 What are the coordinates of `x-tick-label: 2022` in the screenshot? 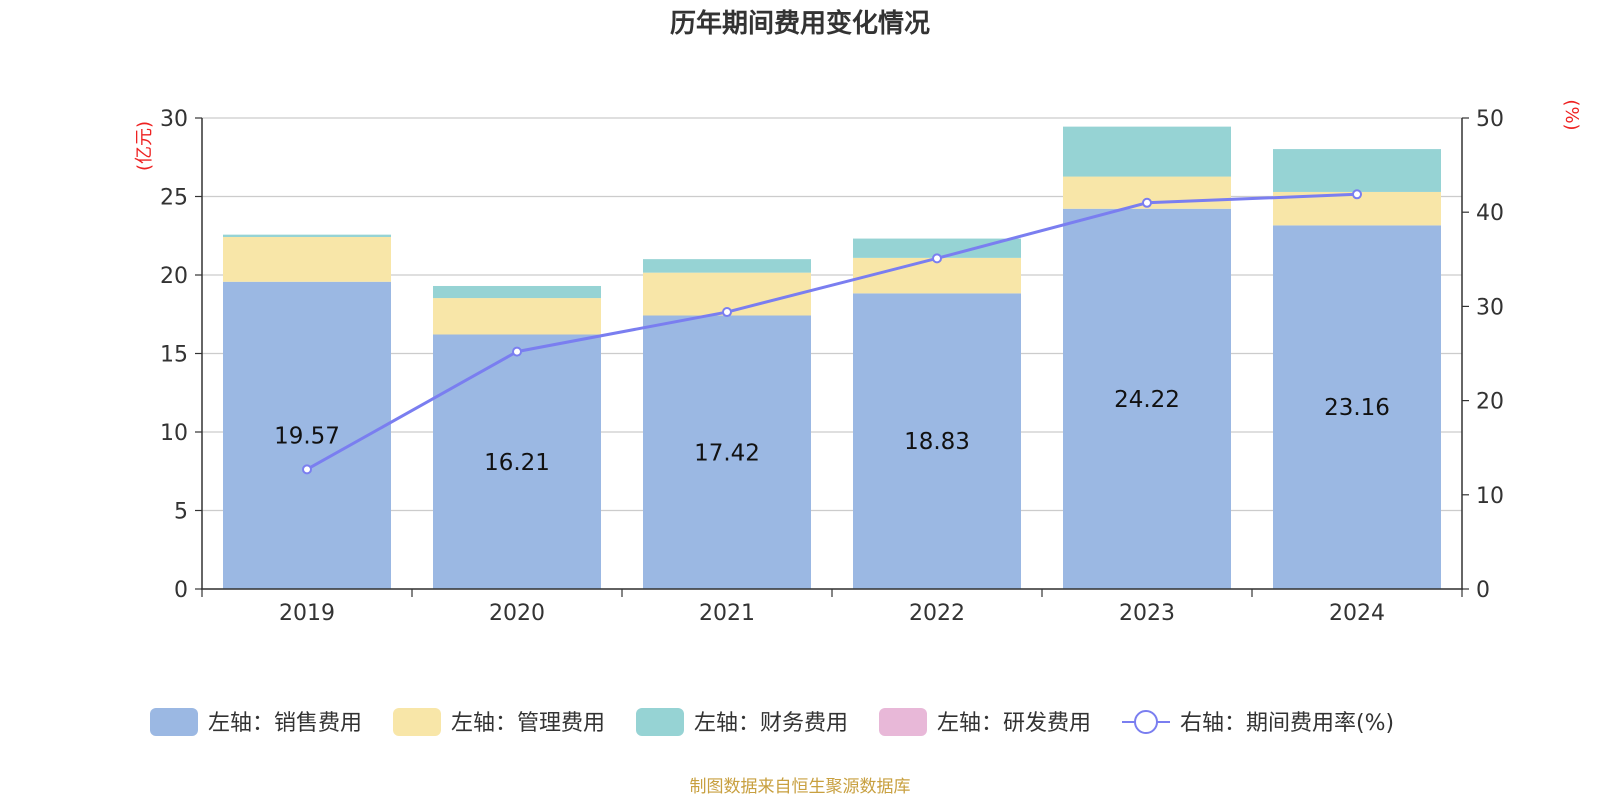 It's located at (937, 613).